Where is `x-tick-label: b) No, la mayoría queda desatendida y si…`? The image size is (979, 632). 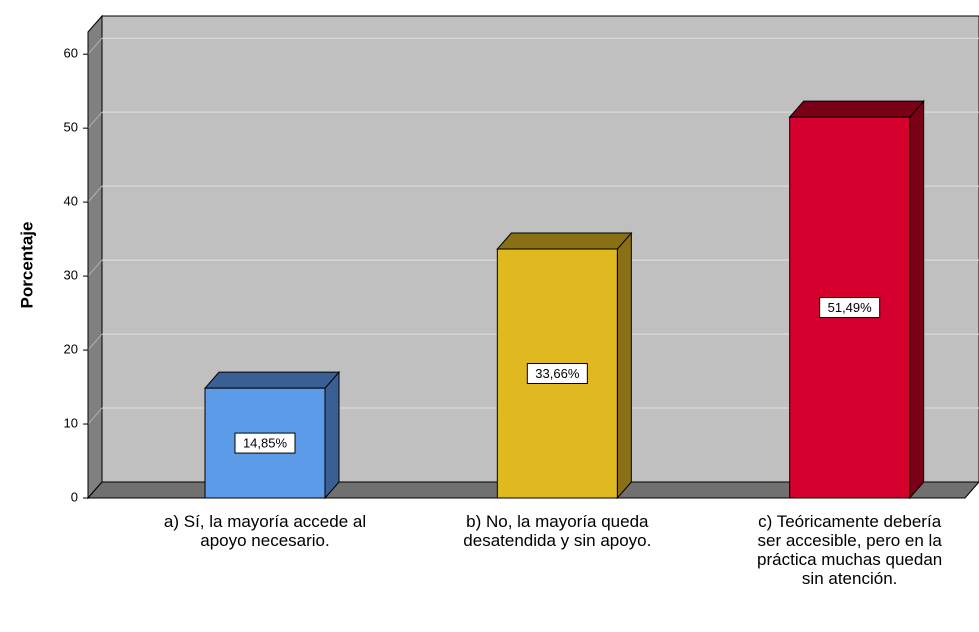
x-tick-label: b) No, la mayoría queda desatendida y si… is located at coordinates (557, 531).